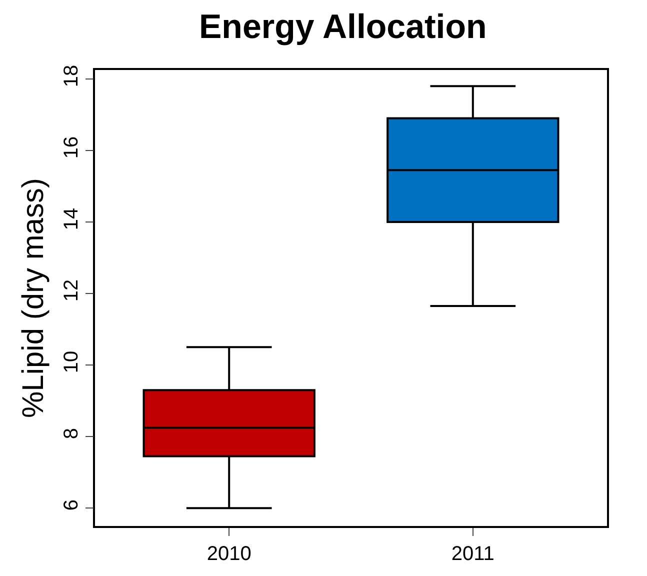 This screenshot has width=647, height=576. I want to click on x-tick-label: 2010, so click(229, 553).